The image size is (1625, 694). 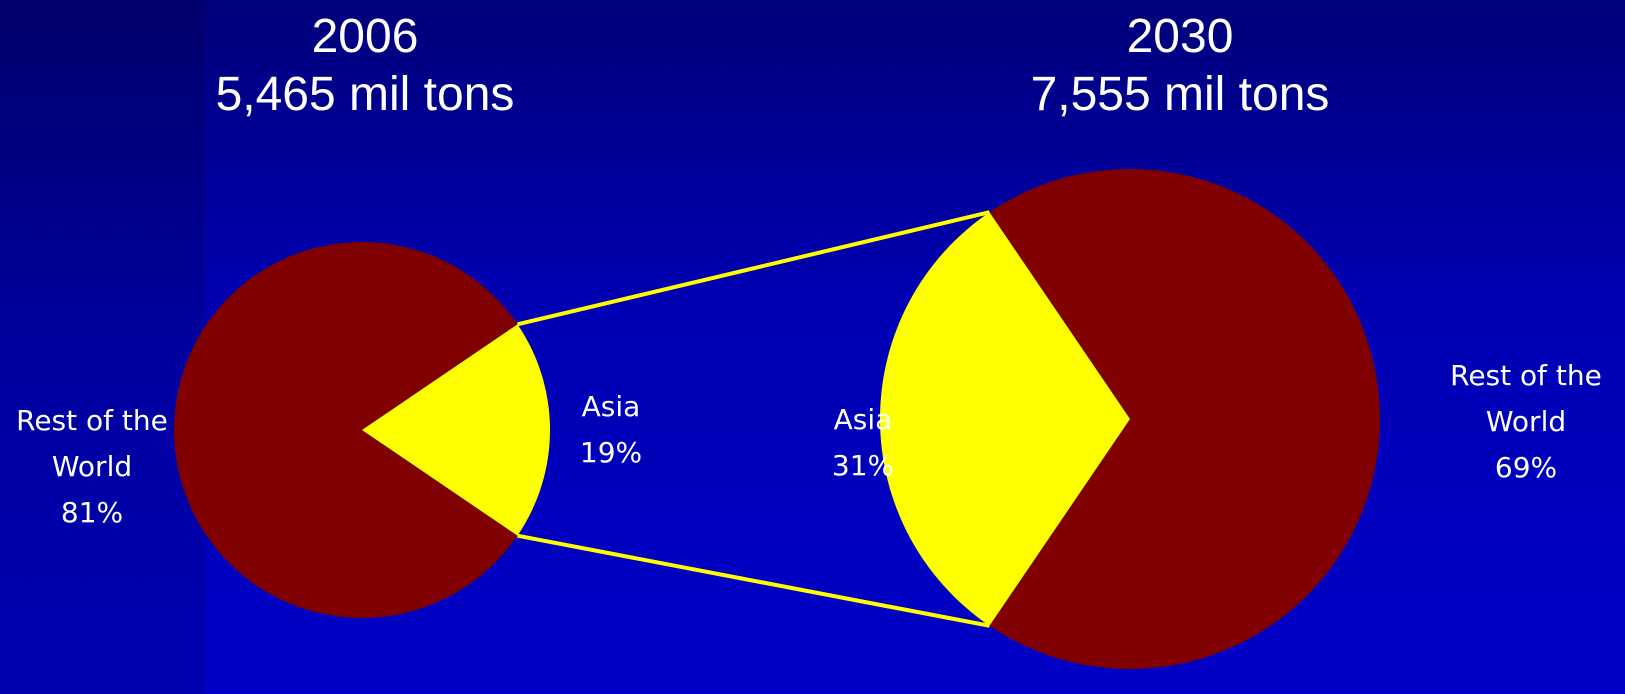 I want to click on slice-label-2030-rest: Rest of the World 69%, so click(x=1525, y=422).